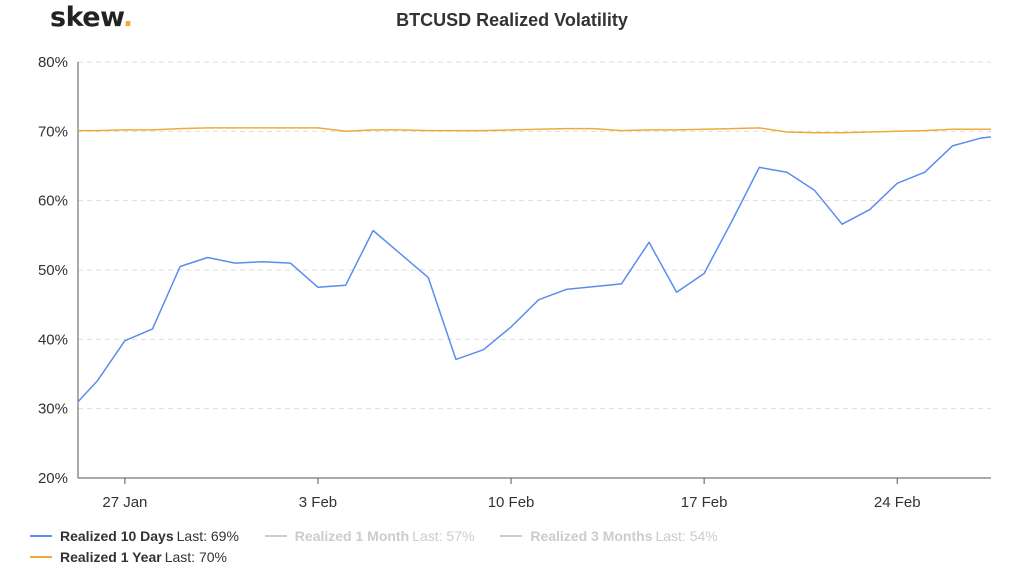 The image size is (1024, 572). What do you see at coordinates (53, 62) in the screenshot?
I see `y-tick-label: 80%` at bounding box center [53, 62].